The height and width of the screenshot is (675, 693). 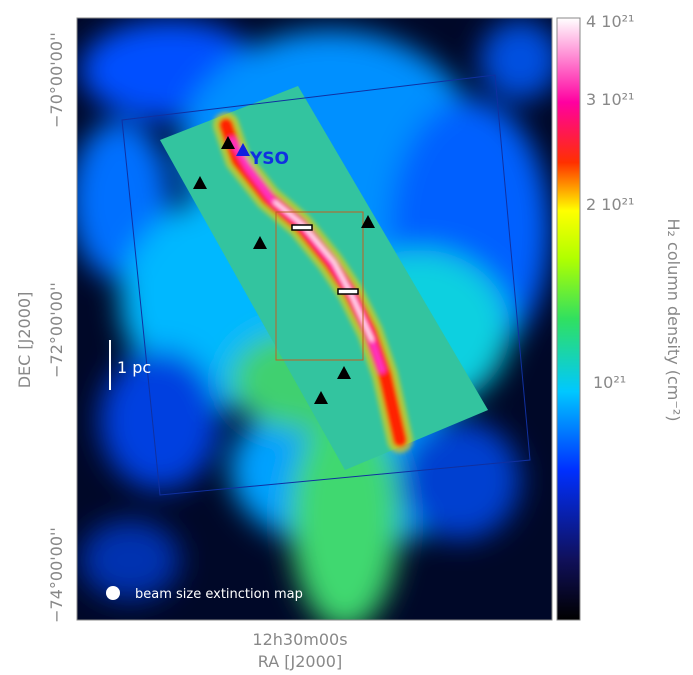 What do you see at coordinates (610, 204) in the screenshot?
I see `colorbar-tick-label: 2 10²¹` at bounding box center [610, 204].